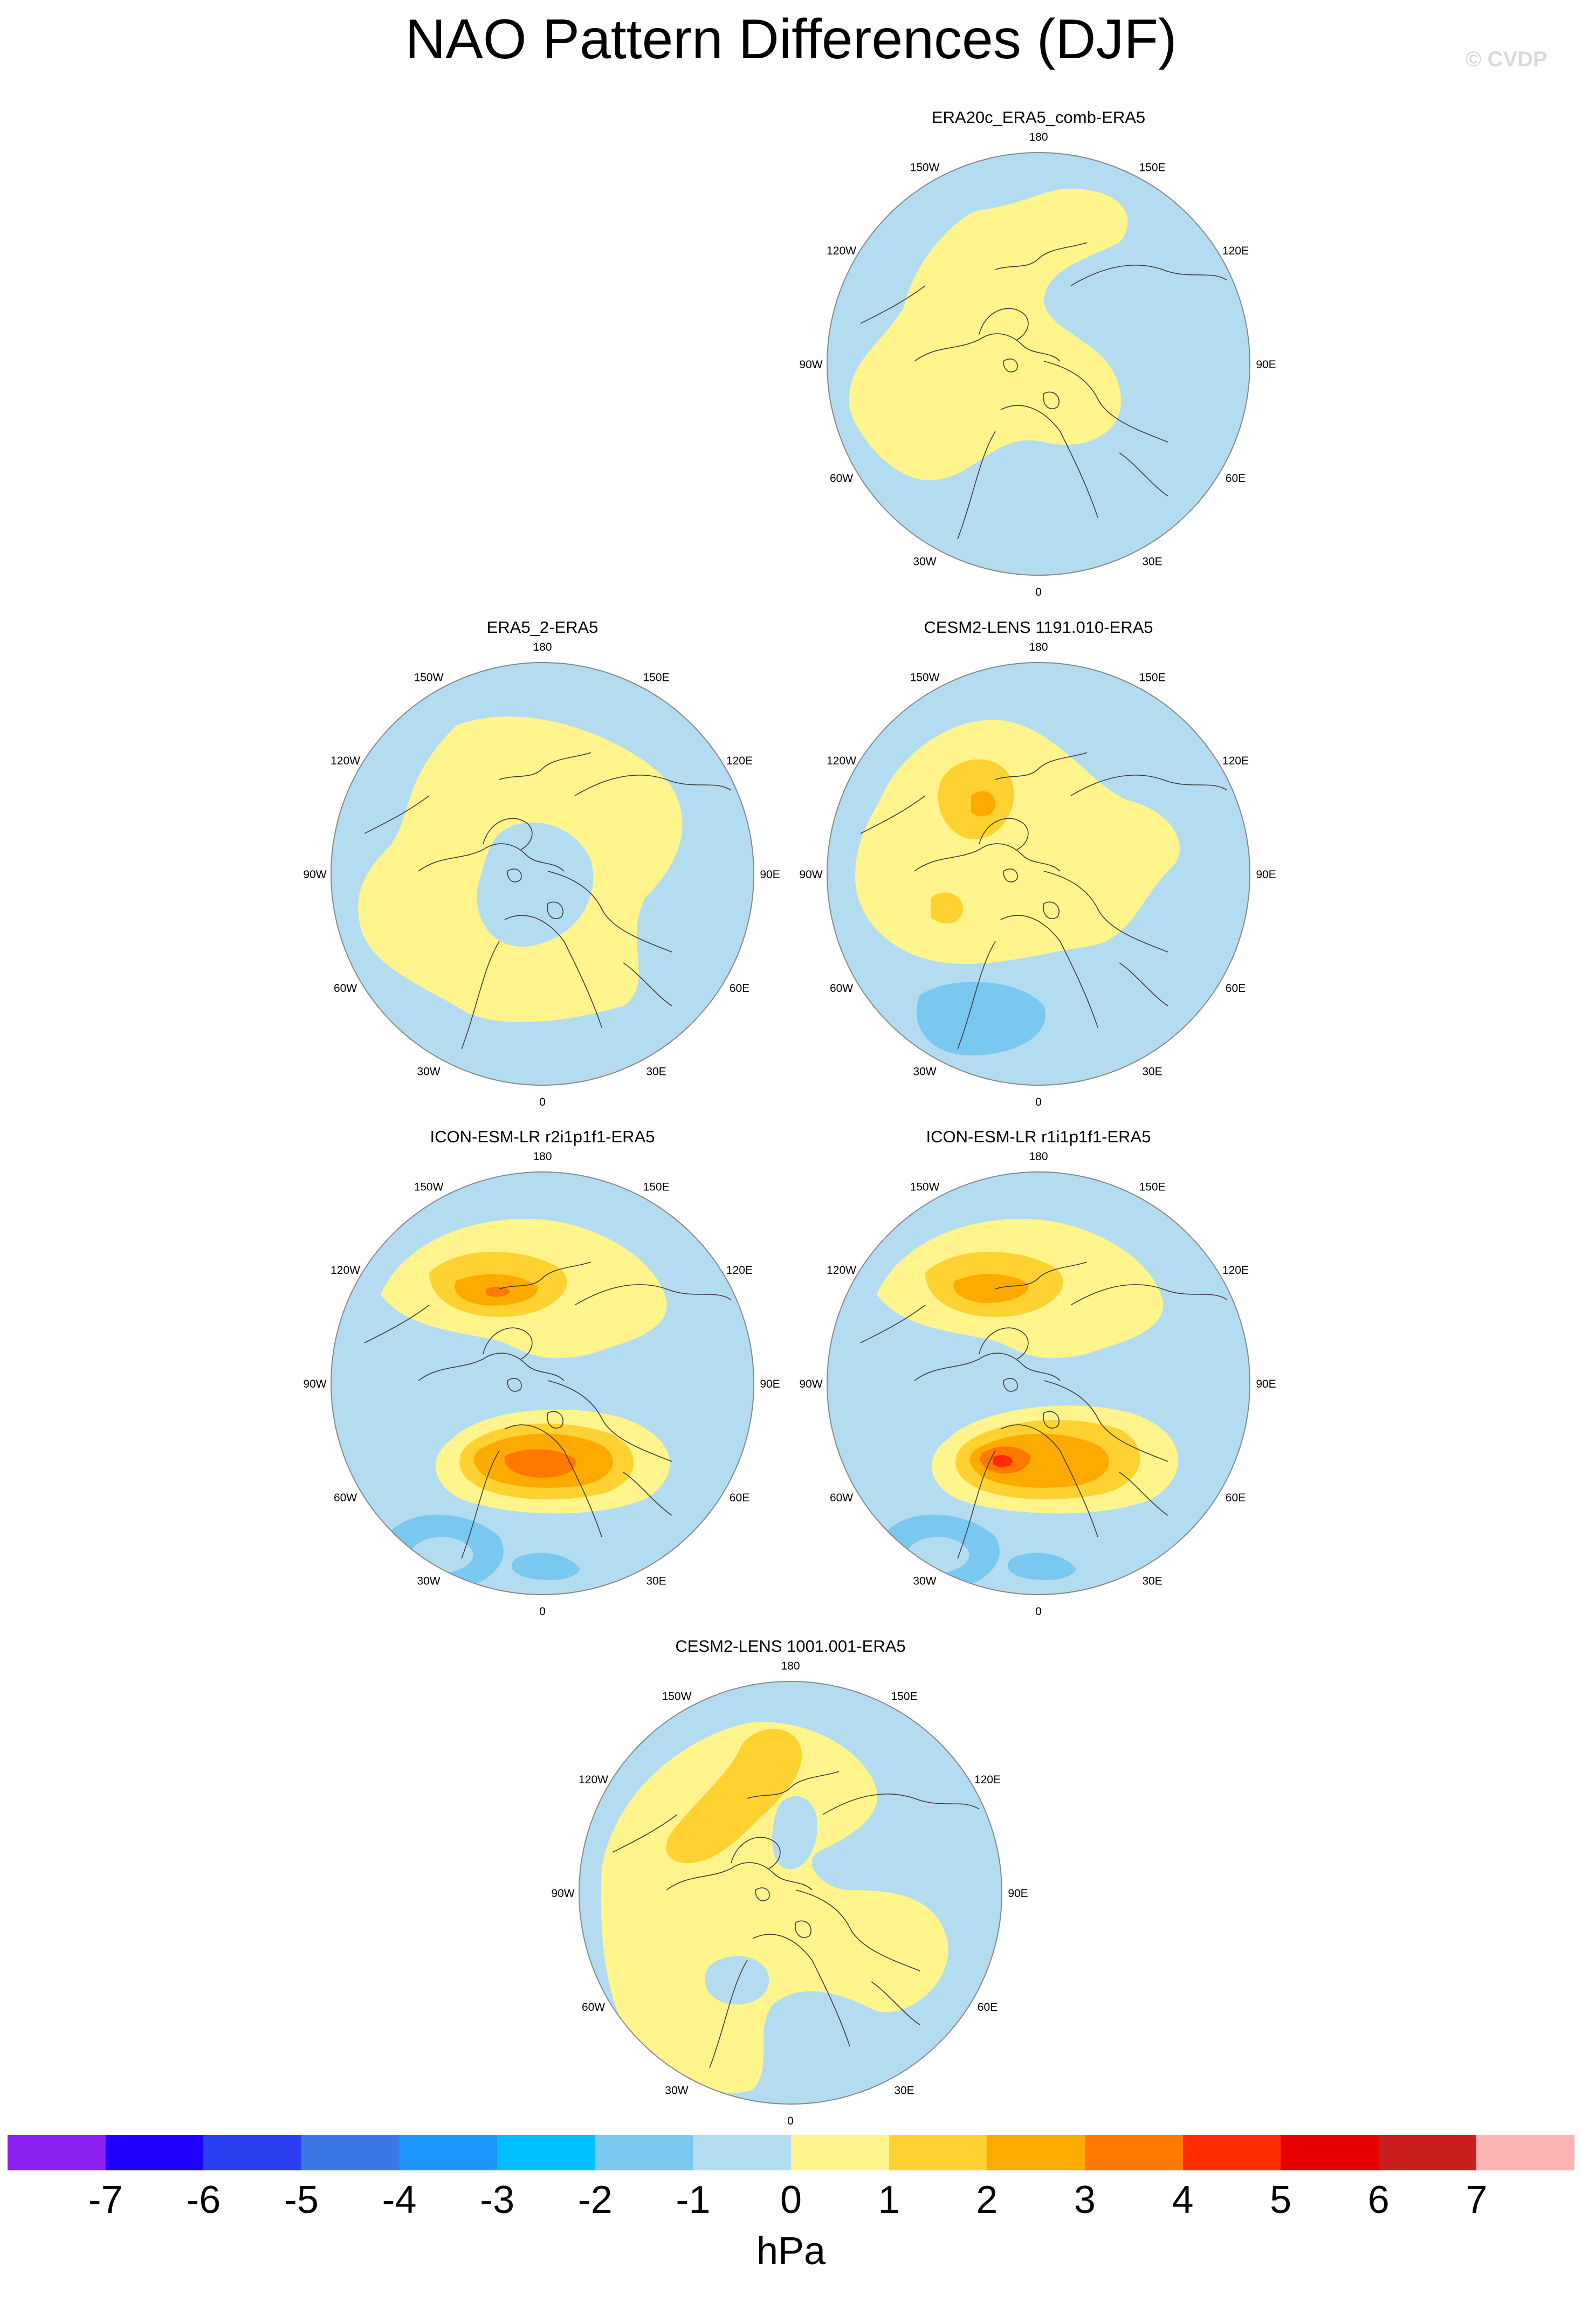 This screenshot has height=2324, width=1582. Describe the element at coordinates (542, 627) in the screenshot. I see `panel-title: ERA5_2-ERA5` at that location.